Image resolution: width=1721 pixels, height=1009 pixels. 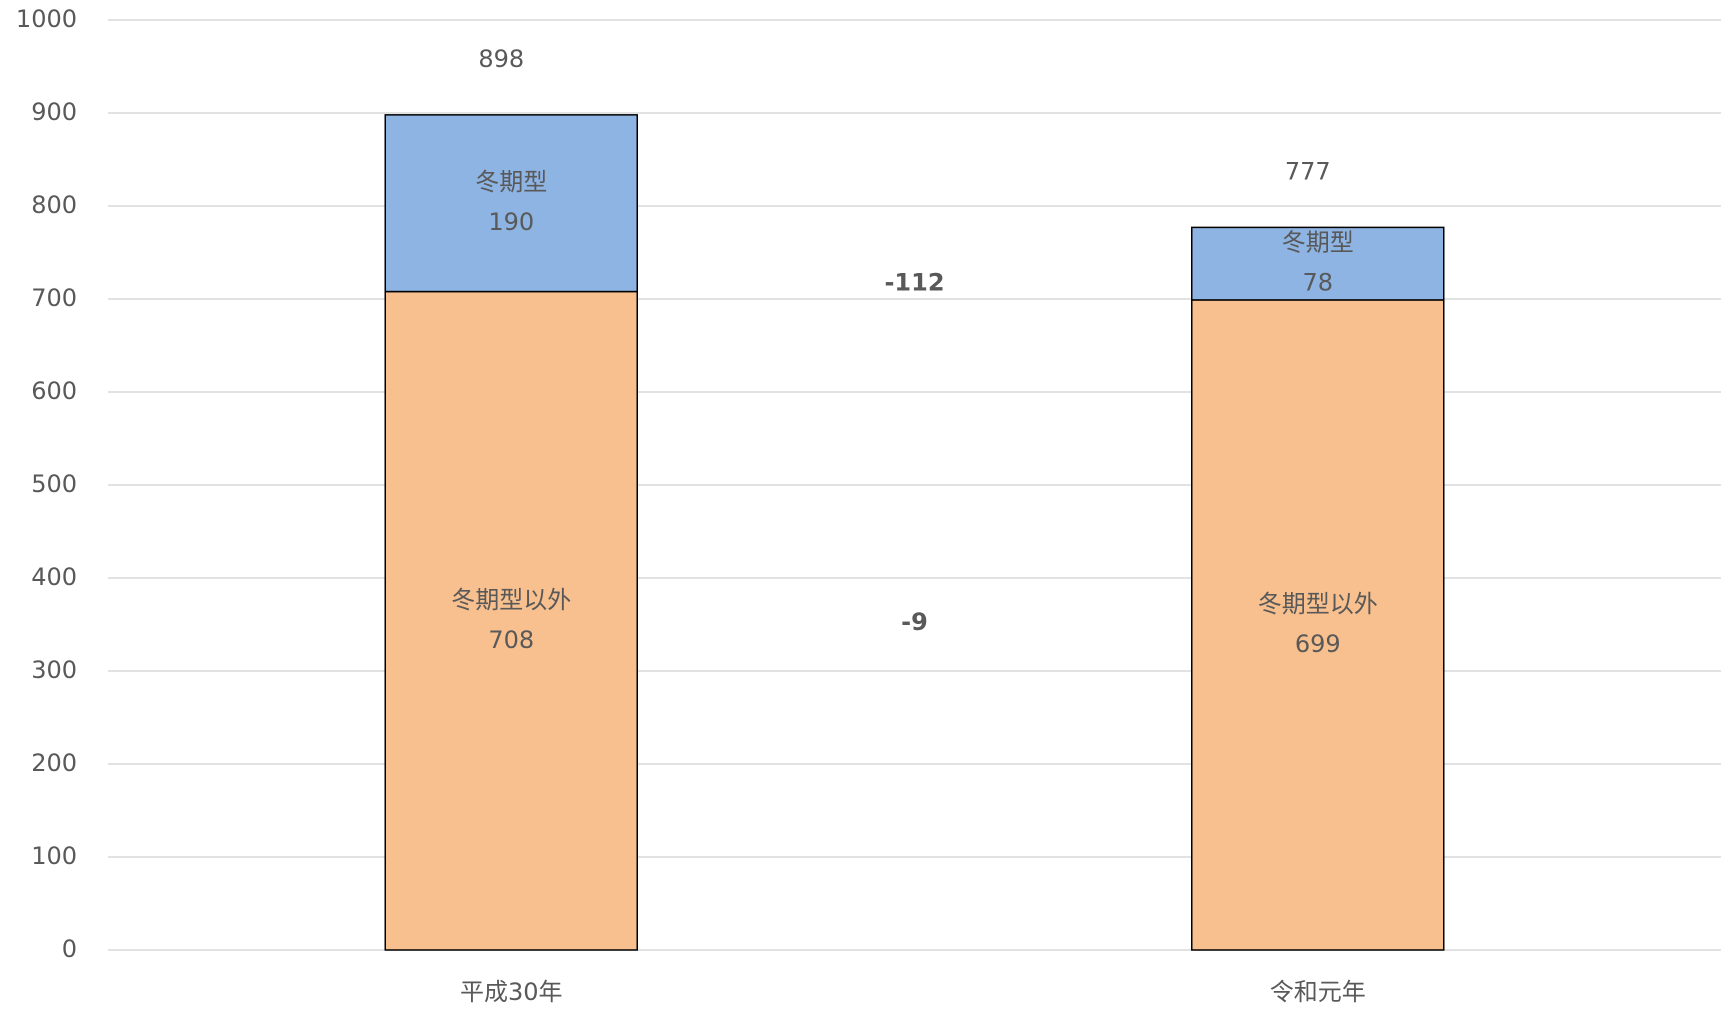 What do you see at coordinates (54, 391) in the screenshot?
I see `y-tick-label: 600` at bounding box center [54, 391].